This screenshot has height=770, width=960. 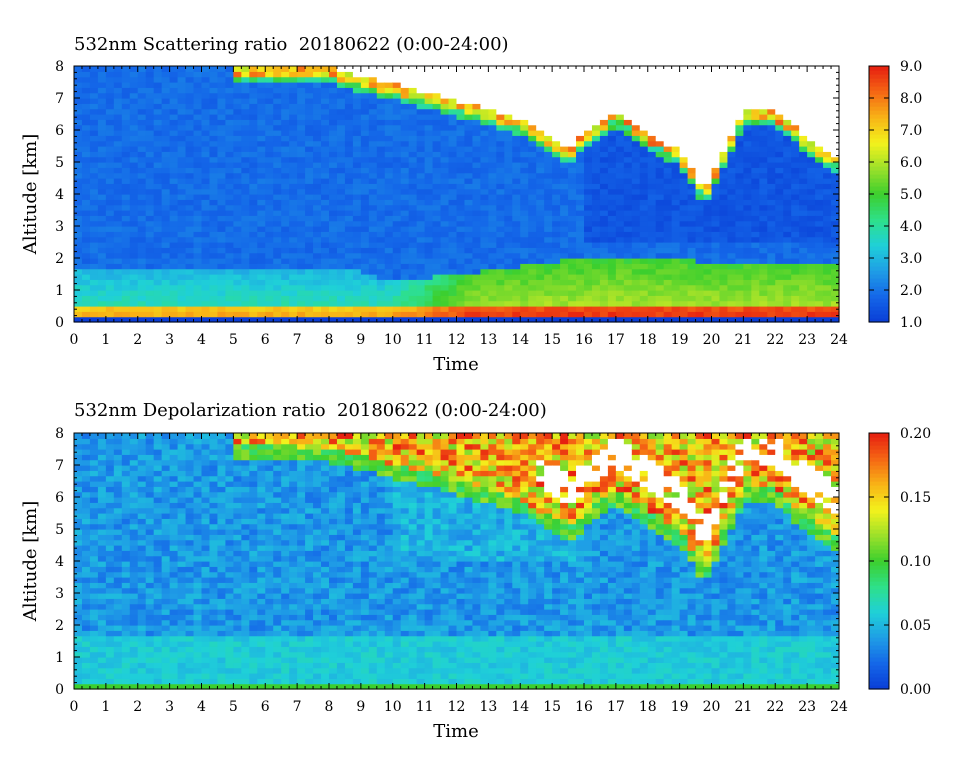 I want to click on x-tick-label: 24, so click(x=839, y=340).